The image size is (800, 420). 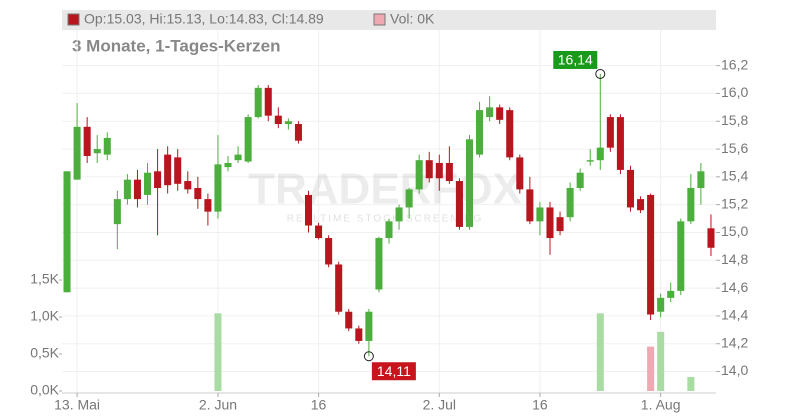 I want to click on annotation-label: 16,14, so click(x=575, y=60).